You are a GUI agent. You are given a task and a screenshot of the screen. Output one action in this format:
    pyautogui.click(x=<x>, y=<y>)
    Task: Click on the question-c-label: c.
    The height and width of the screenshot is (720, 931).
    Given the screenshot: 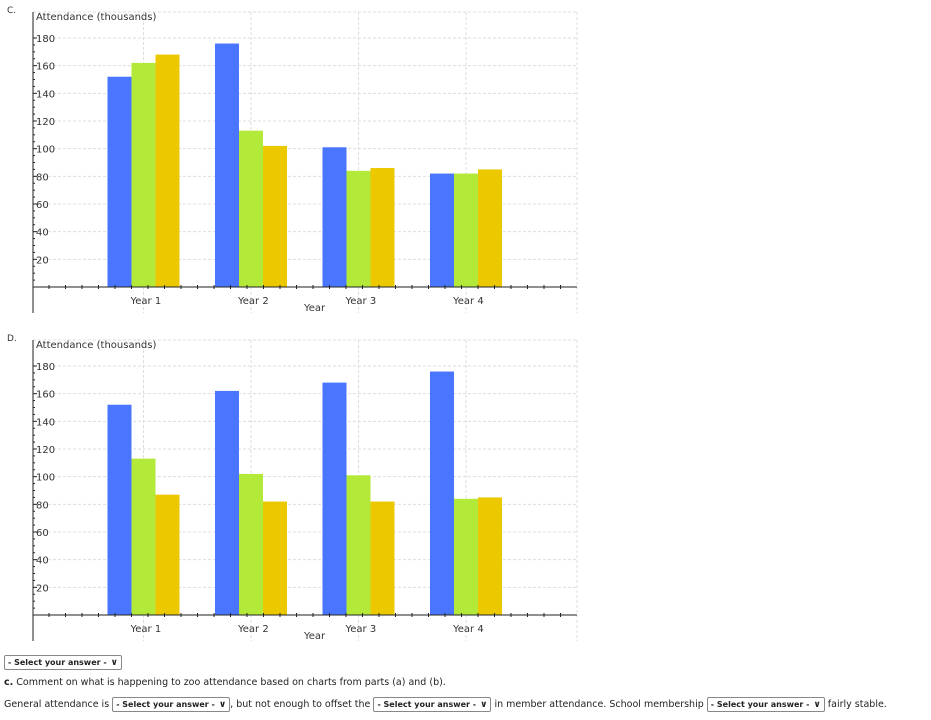 What is the action you would take?
    pyautogui.click(x=9, y=682)
    